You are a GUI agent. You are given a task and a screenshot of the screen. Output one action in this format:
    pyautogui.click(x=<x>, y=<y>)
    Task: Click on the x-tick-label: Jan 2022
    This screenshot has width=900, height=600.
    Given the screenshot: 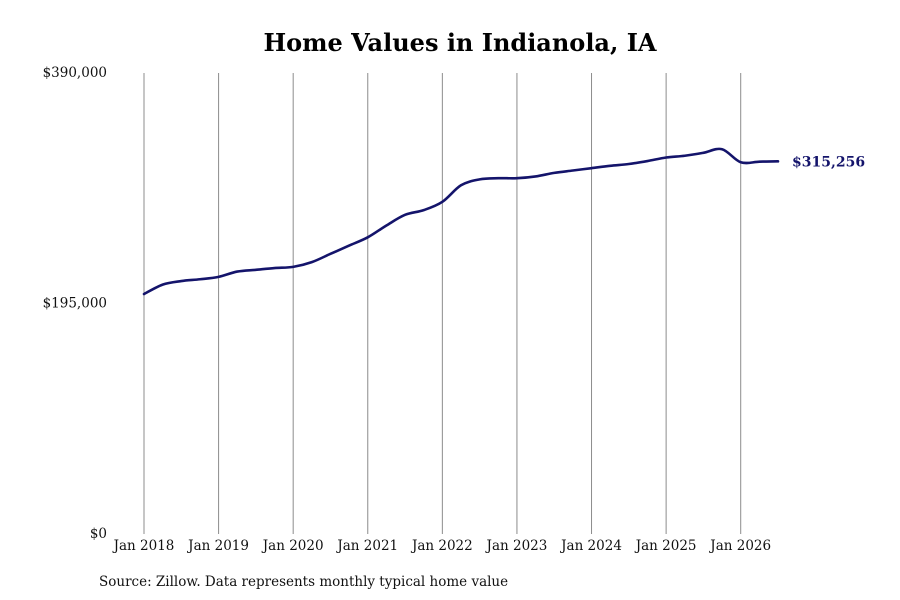 What is the action you would take?
    pyautogui.click(x=441, y=546)
    